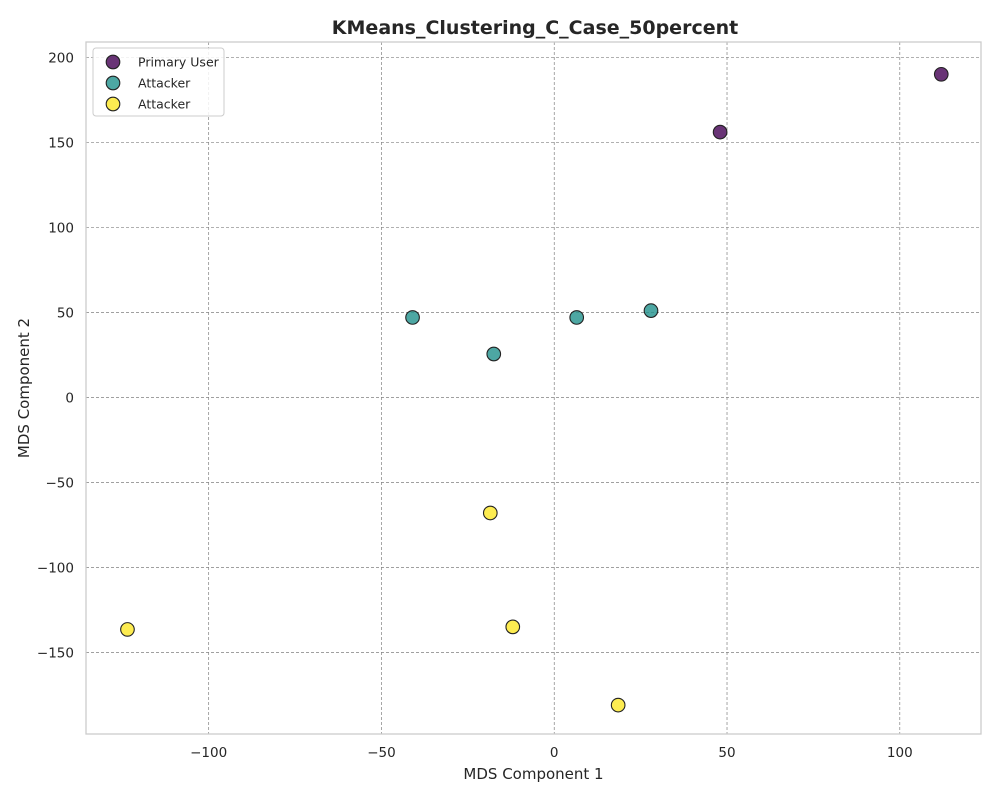 Image resolution: width=1000 pixels, height=800 pixels. I want to click on y-axis-label: MDS Component 2, so click(24, 388).